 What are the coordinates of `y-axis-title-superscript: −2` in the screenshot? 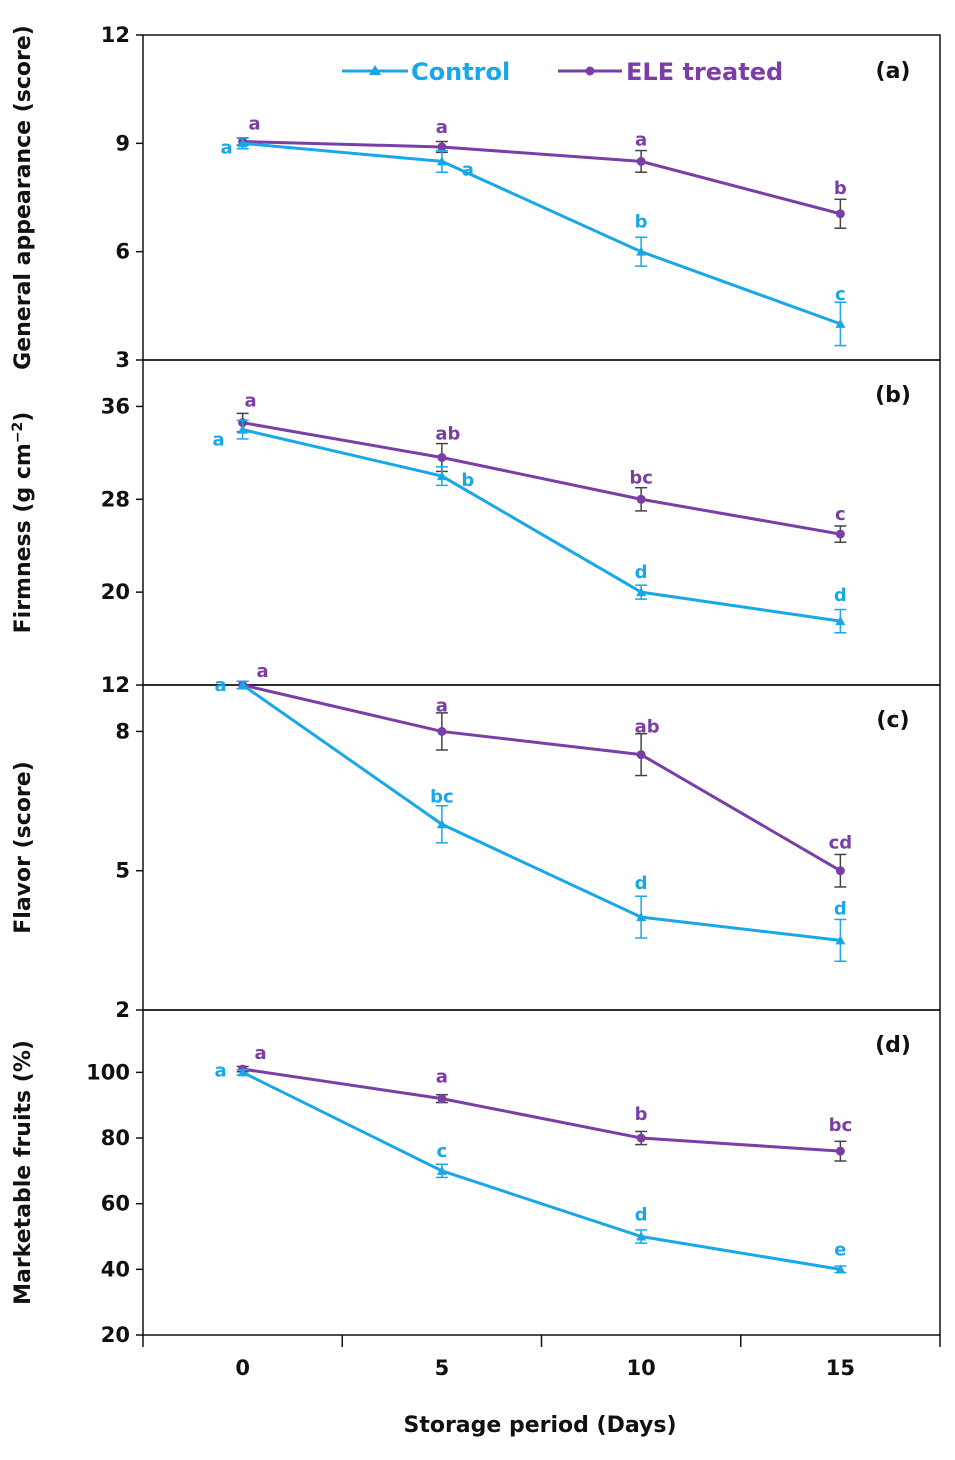 It's located at (18, 432).